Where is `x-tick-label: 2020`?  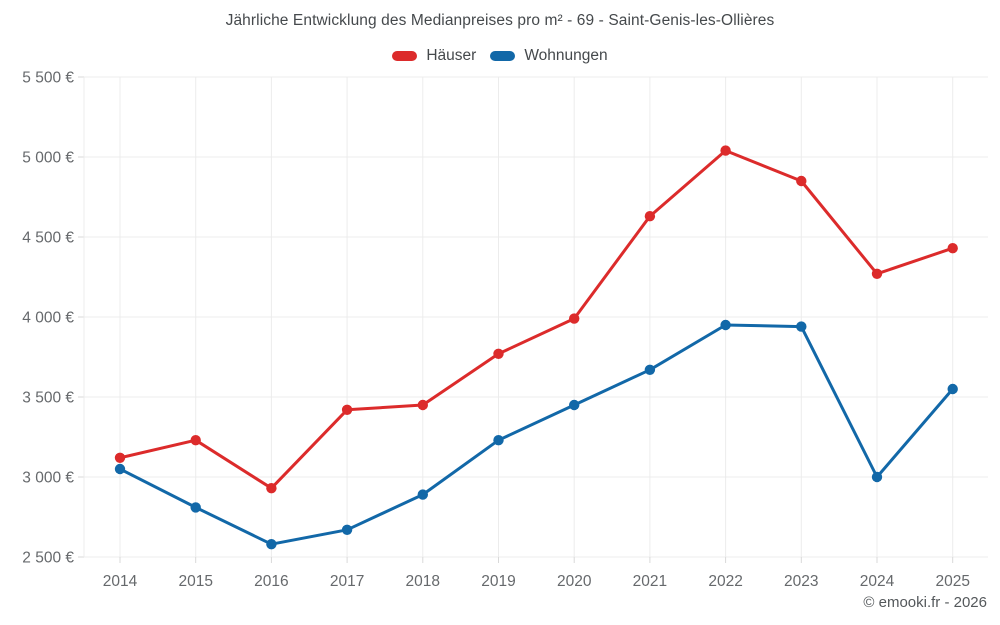
x-tick-label: 2020 is located at coordinates (574, 581).